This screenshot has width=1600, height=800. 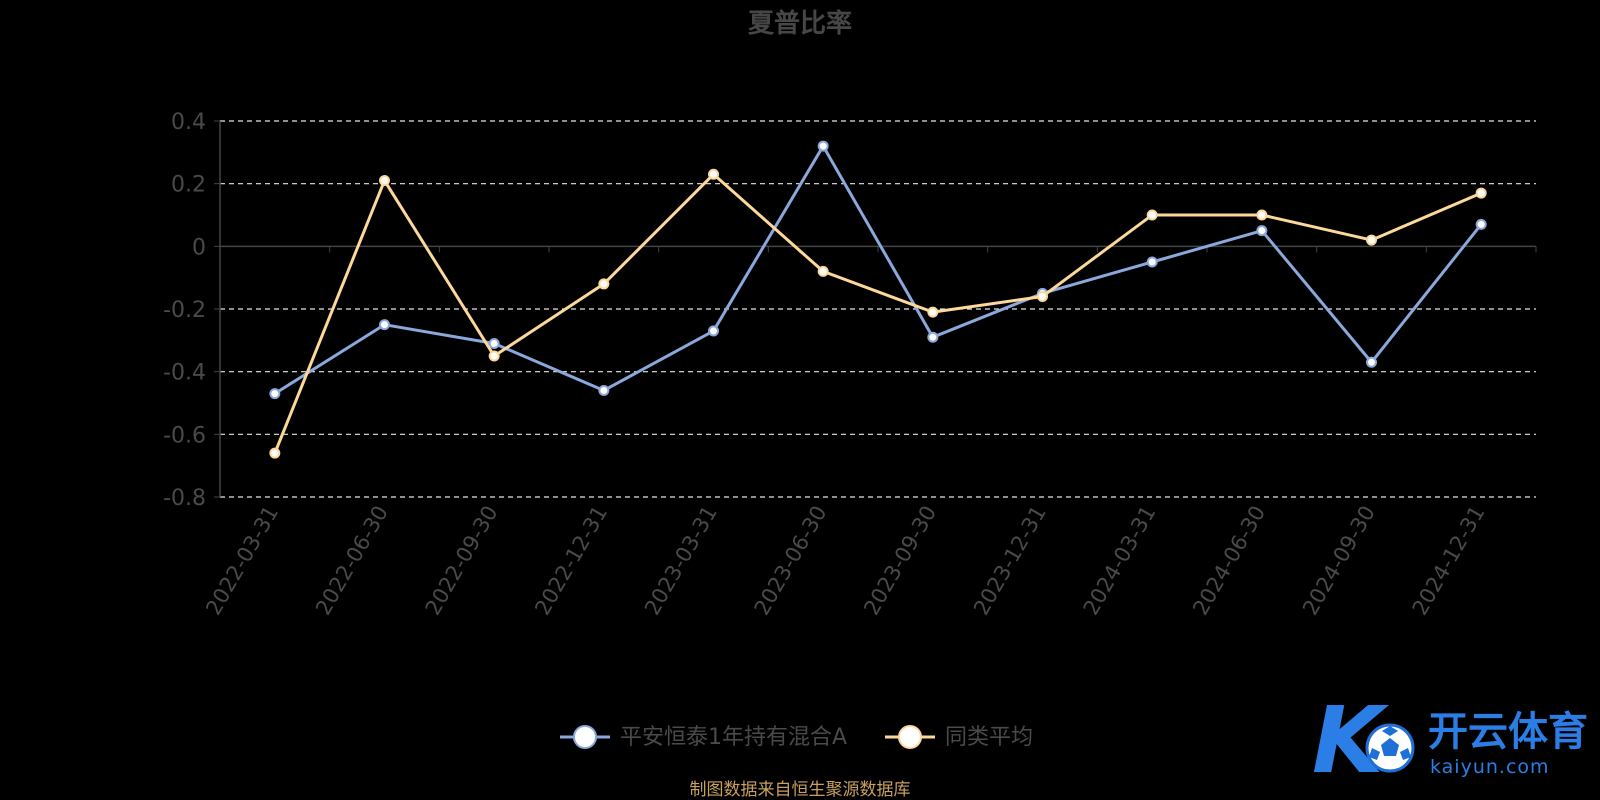 What do you see at coordinates (1010, 561) in the screenshot?
I see `x-tick-label: 2023-12-31` at bounding box center [1010, 561].